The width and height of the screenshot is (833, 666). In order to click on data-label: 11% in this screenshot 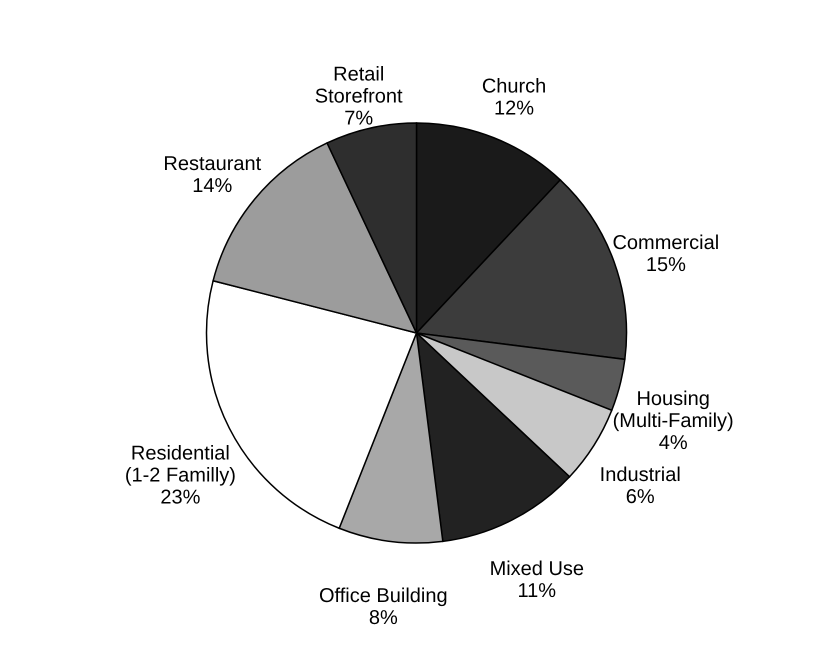, I will do `click(537, 591)`.